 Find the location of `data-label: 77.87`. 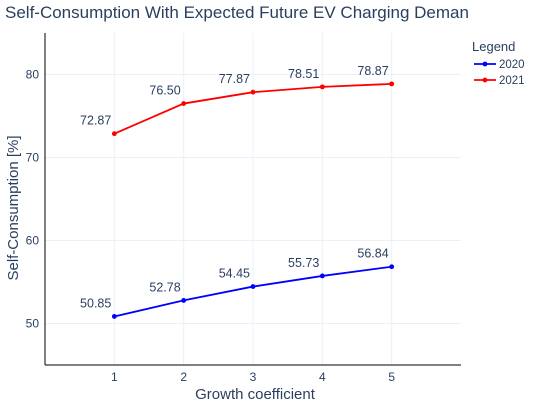

data-label: 77.87 is located at coordinates (234, 79).